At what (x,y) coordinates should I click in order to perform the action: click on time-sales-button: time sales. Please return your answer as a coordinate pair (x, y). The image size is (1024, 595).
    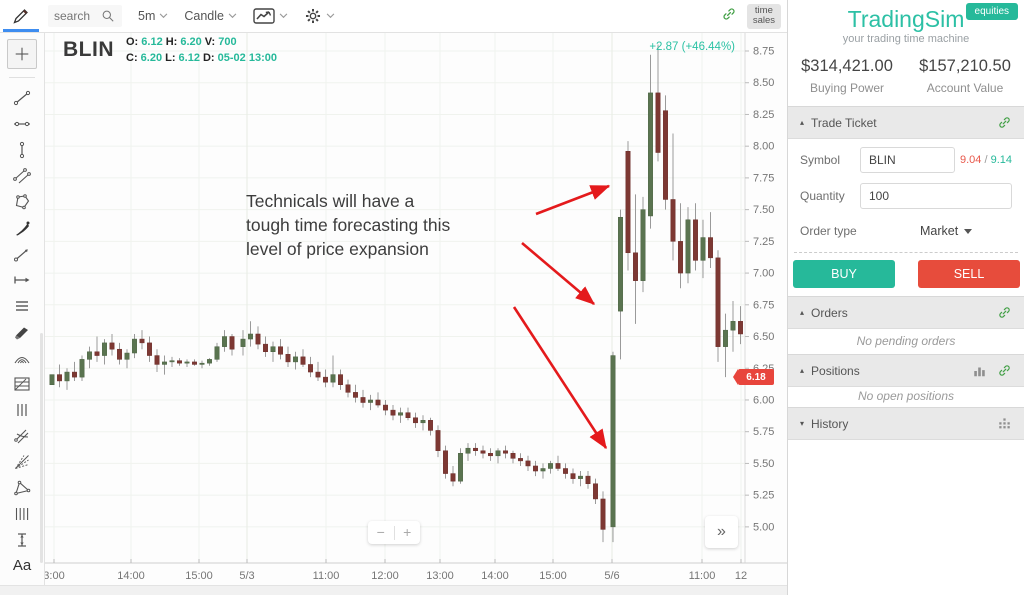
    Looking at the image, I should click on (763, 16).